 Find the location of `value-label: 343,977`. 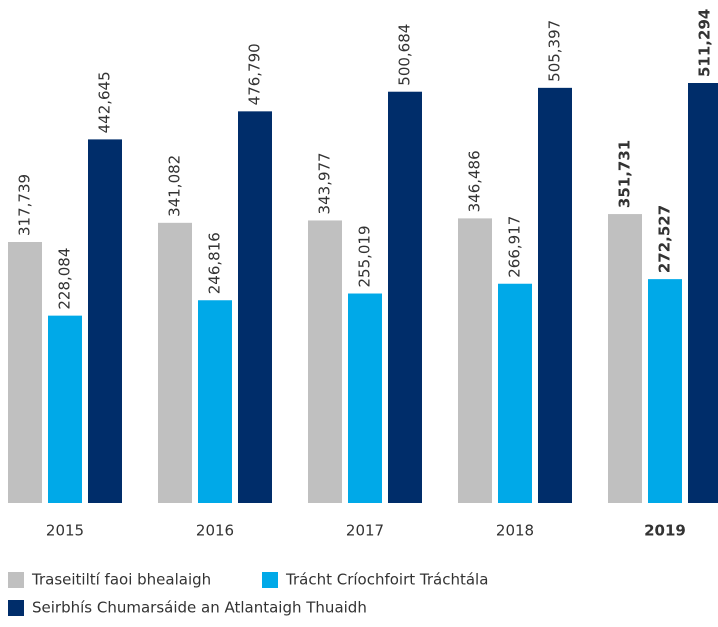

value-label: 343,977 is located at coordinates (325, 183).